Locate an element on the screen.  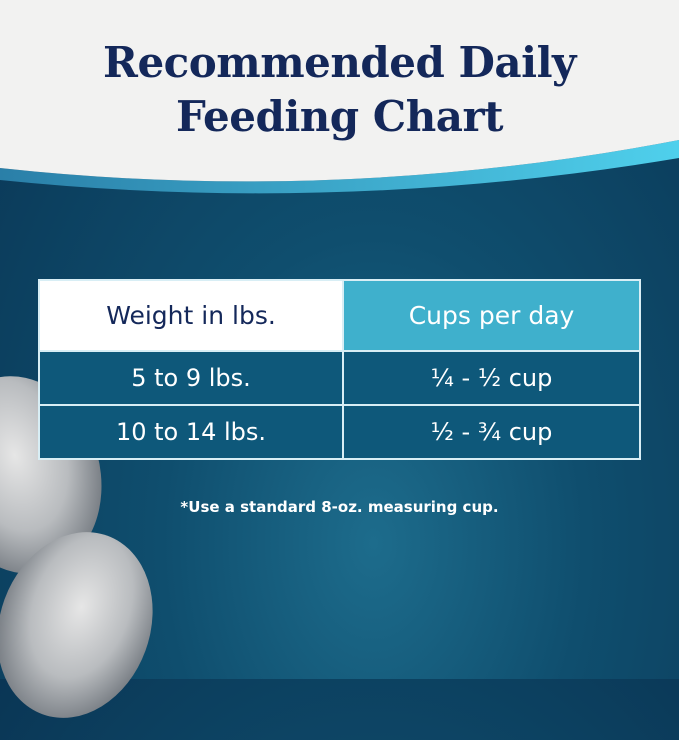
table-row: 5 to 9 lbs. ¼ - ½ cup is located at coordinates (339, 378).